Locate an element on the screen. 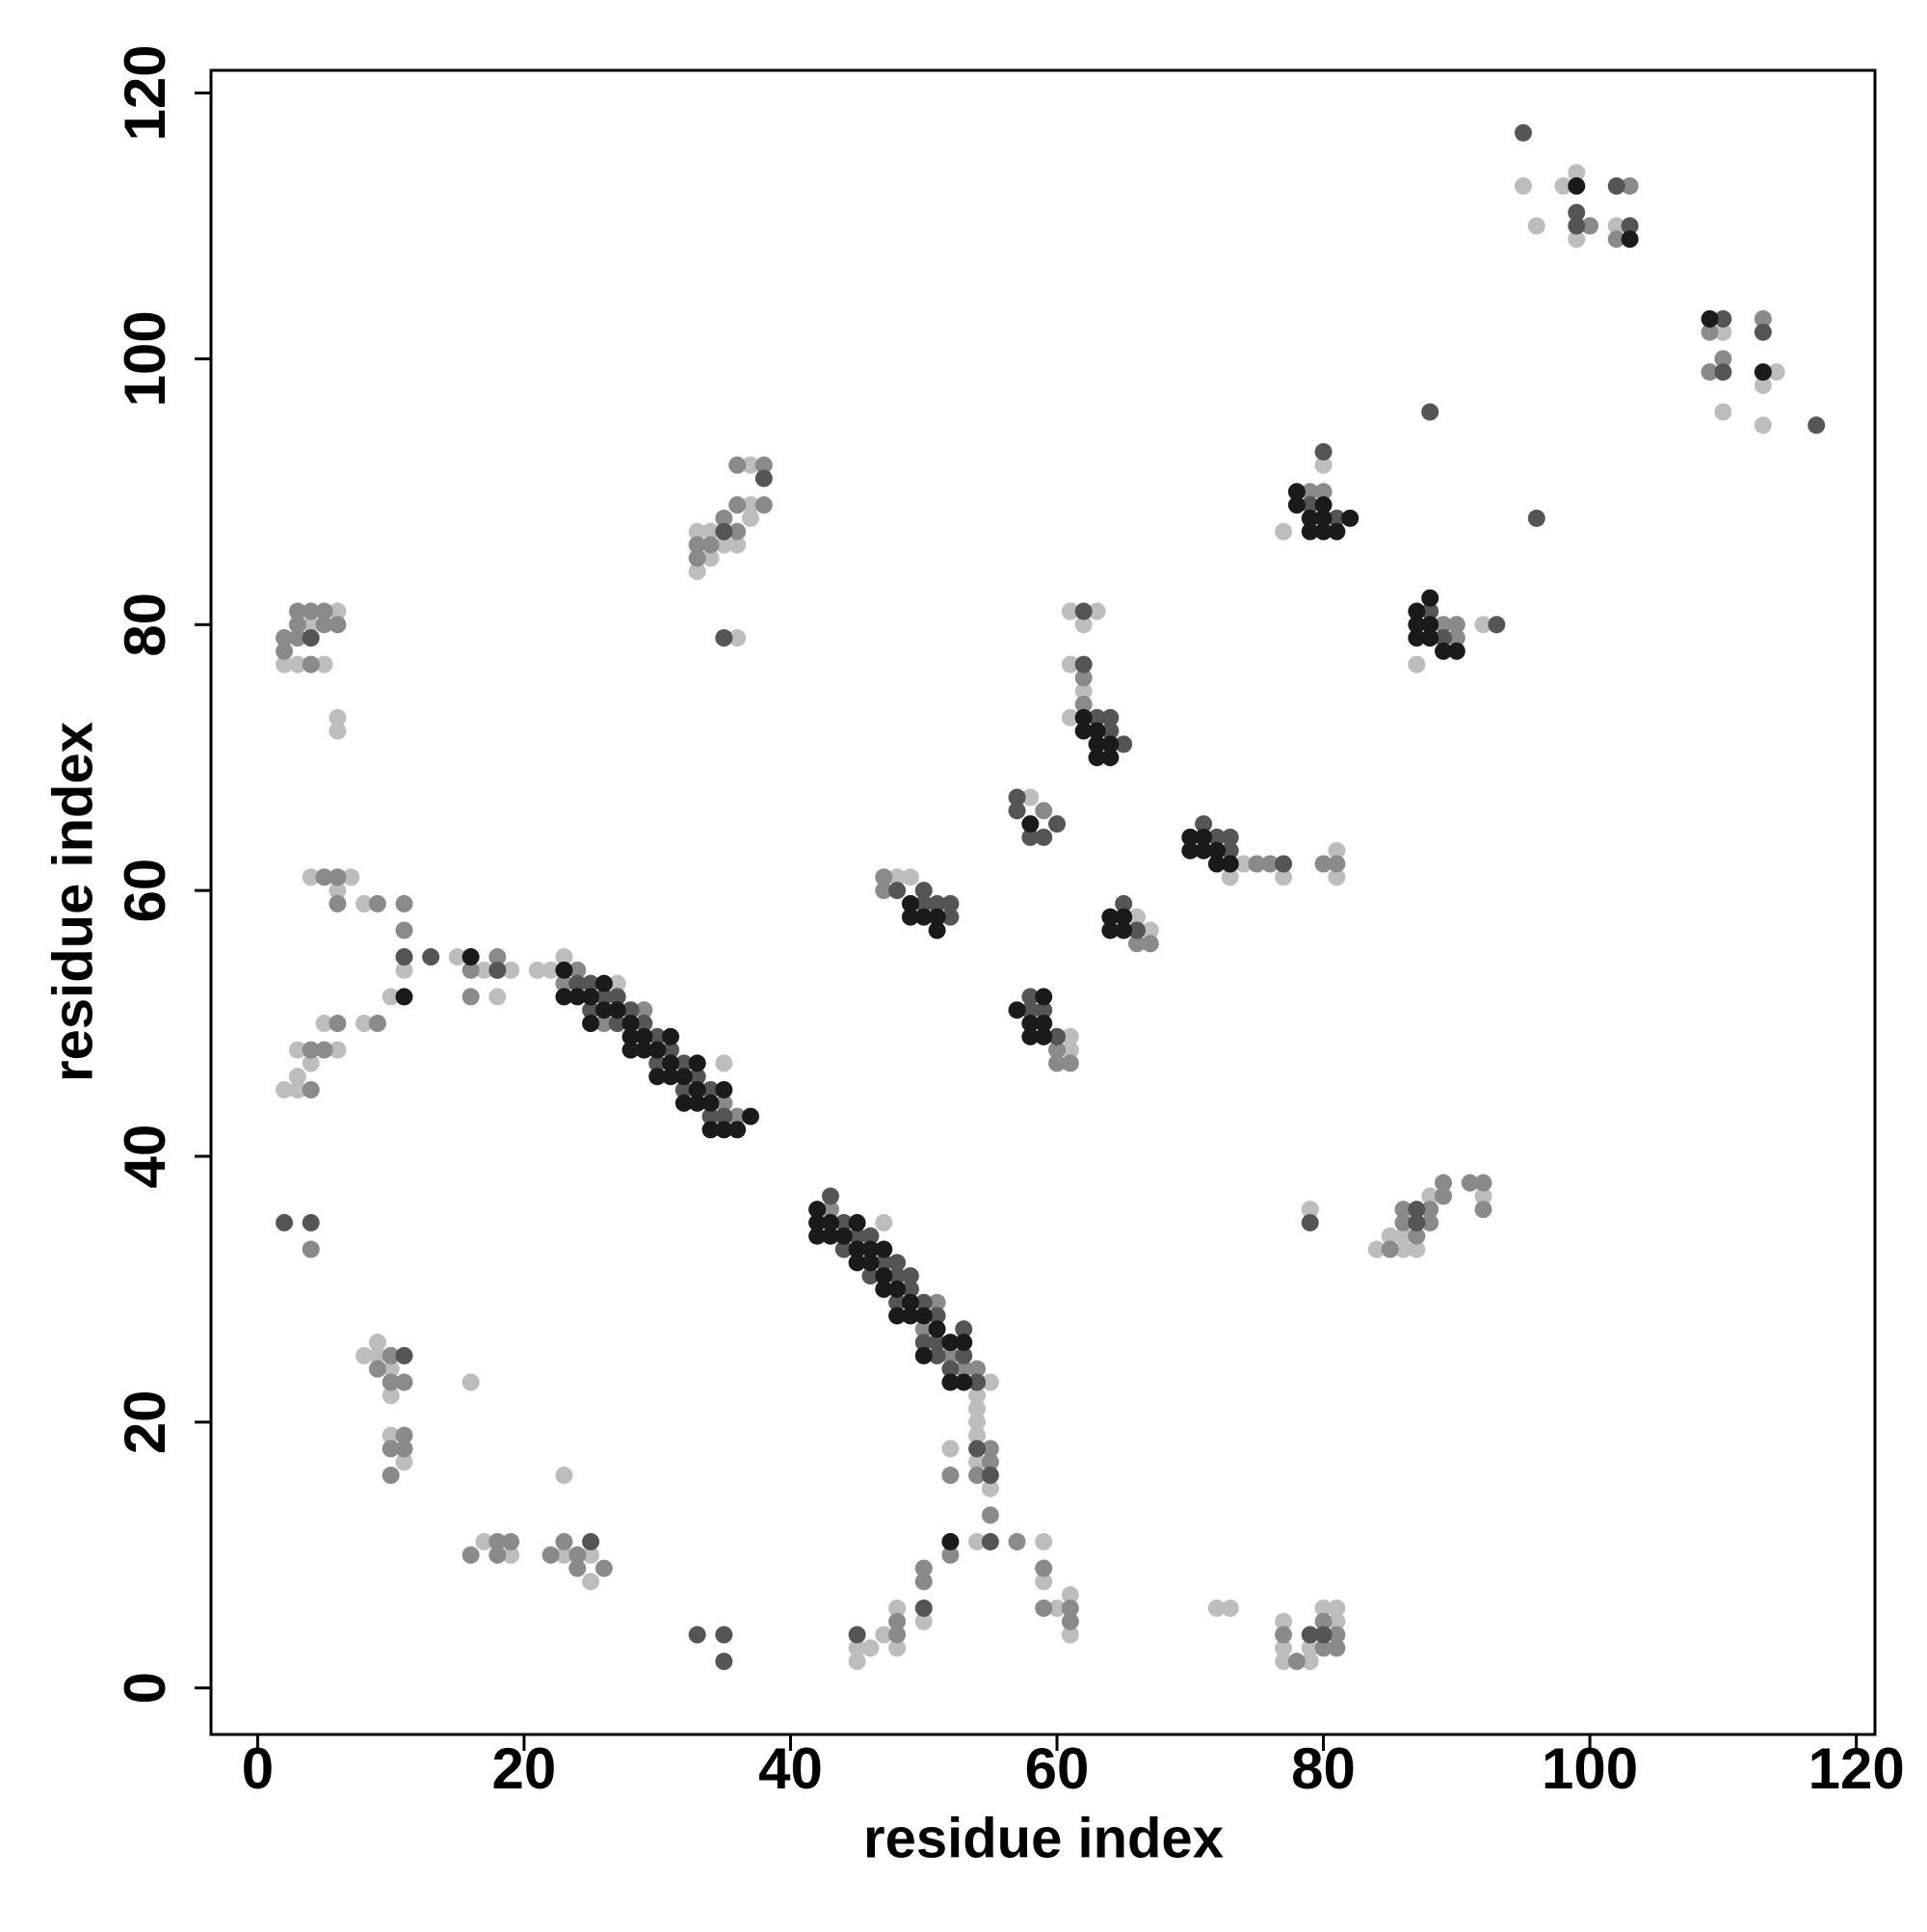 This screenshot has width=1927, height=1932. y-tick-label: 80 is located at coordinates (145, 625).